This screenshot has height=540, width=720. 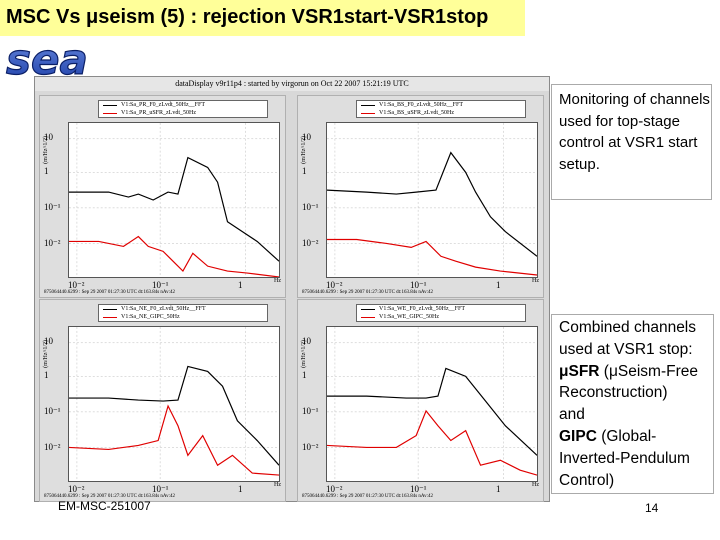 What do you see at coordinates (578, 436) in the screenshot?
I see `gipc-label: GIPC` at bounding box center [578, 436].